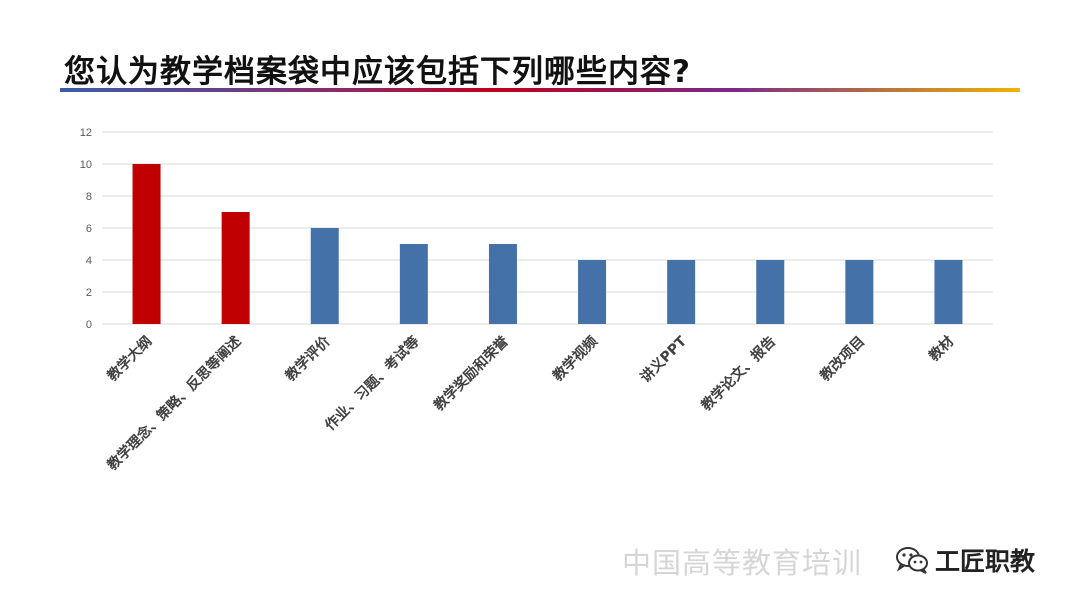 The height and width of the screenshot is (608, 1080). Describe the element at coordinates (86, 133) in the screenshot. I see `y-tick-label: 12` at that location.